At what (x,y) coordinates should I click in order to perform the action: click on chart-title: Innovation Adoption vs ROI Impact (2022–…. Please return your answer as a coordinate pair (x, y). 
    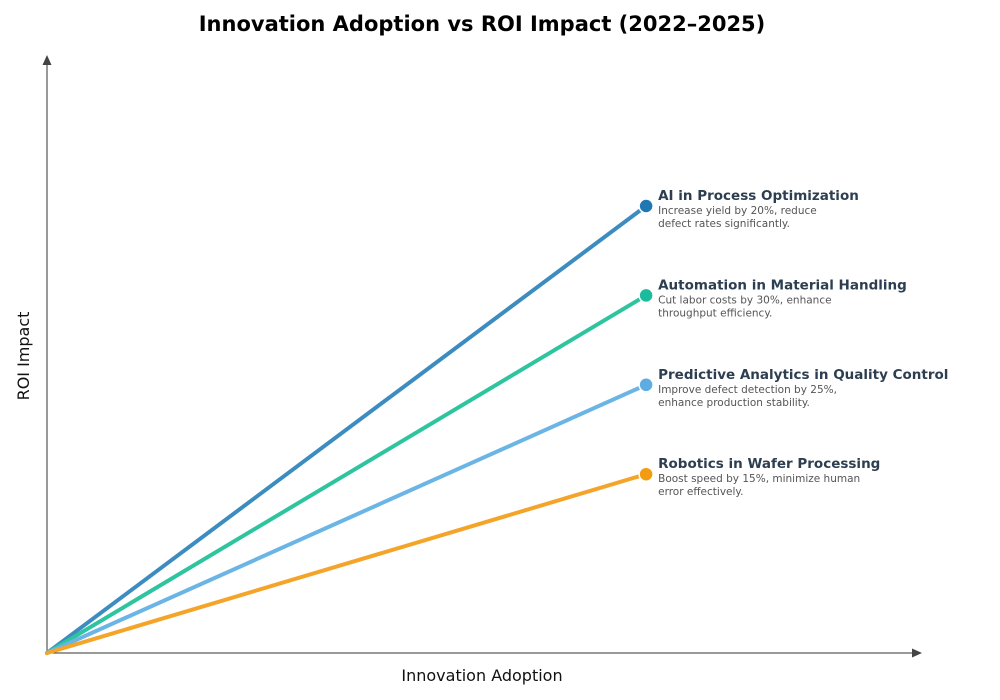
    Looking at the image, I should click on (482, 24).